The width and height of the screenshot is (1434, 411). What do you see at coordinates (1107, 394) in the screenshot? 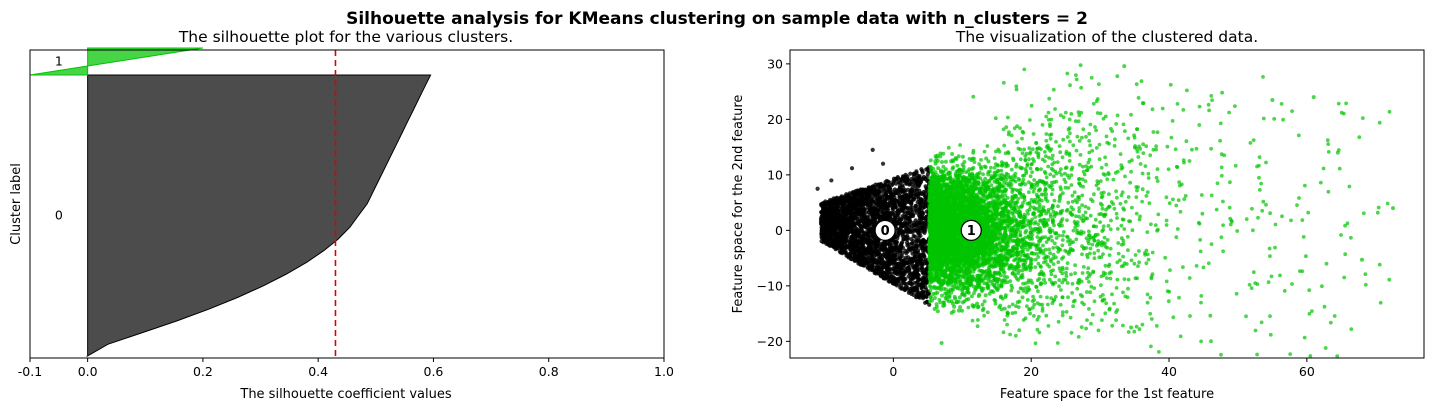
I see `scatter-x-axis-label: Feature space for the 1st feature` at bounding box center [1107, 394].